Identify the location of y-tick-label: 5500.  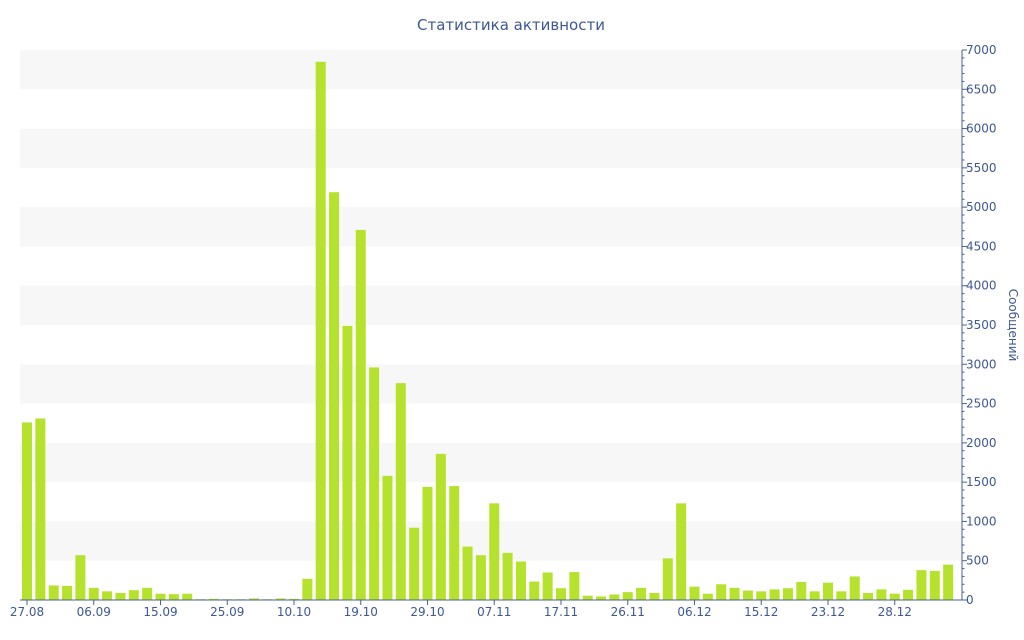
(981, 168).